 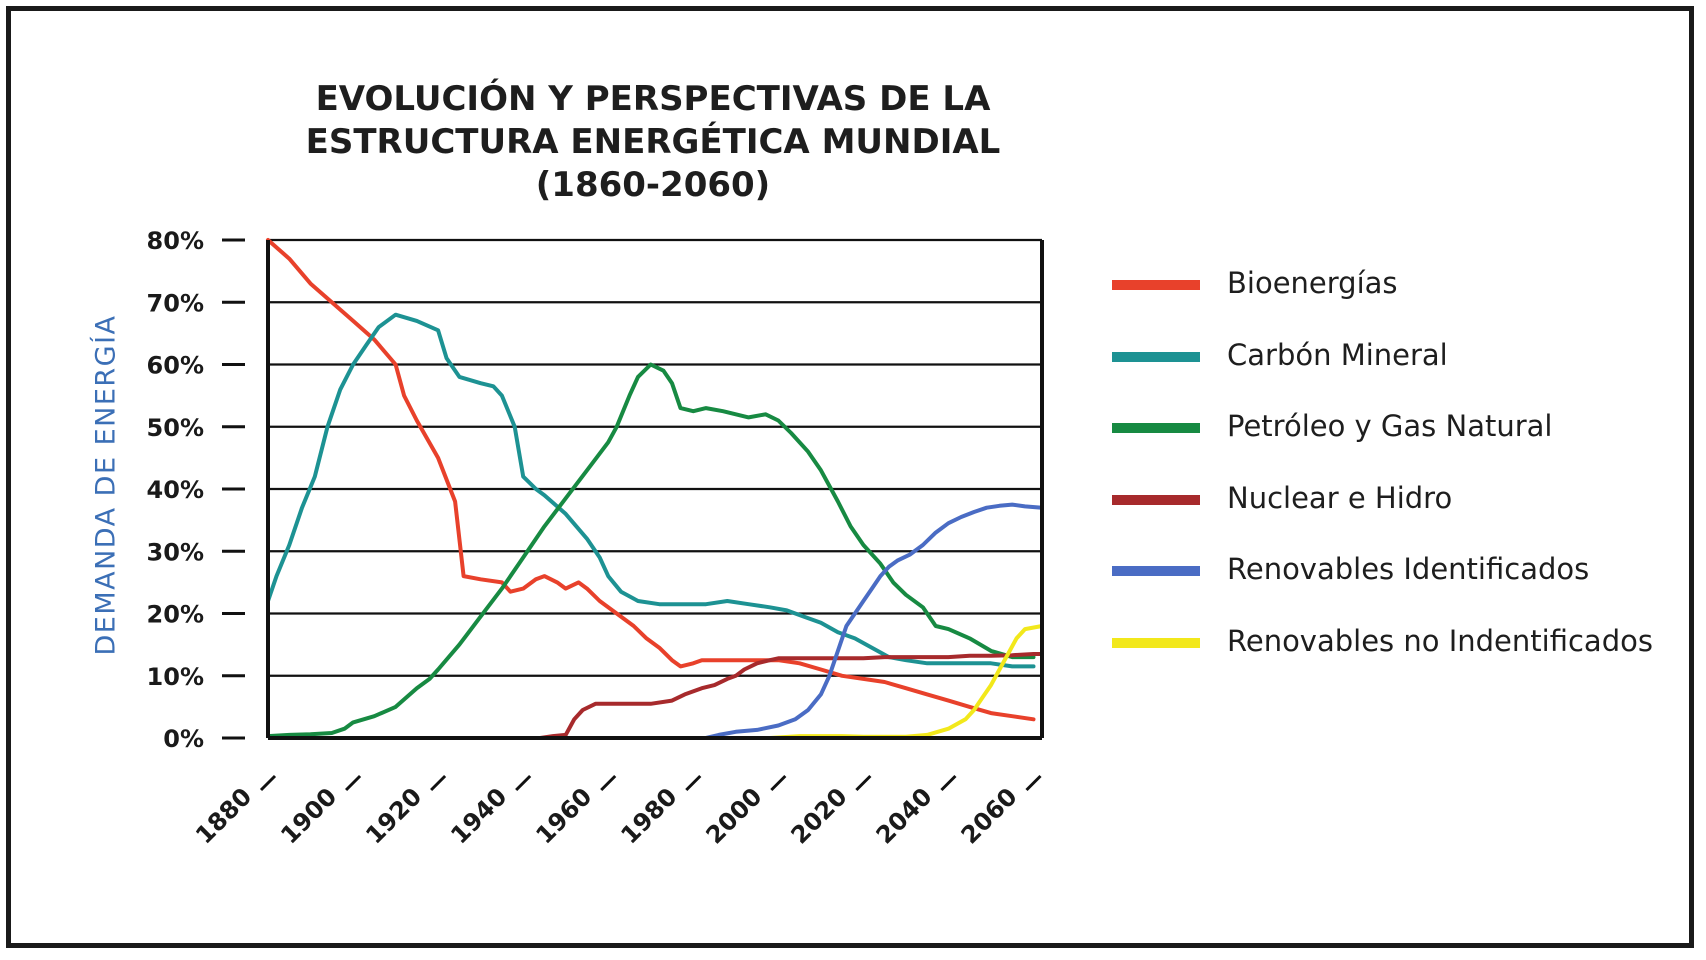 I want to click on legend-item-2: Carbón Mineral, so click(x=1400, y=368).